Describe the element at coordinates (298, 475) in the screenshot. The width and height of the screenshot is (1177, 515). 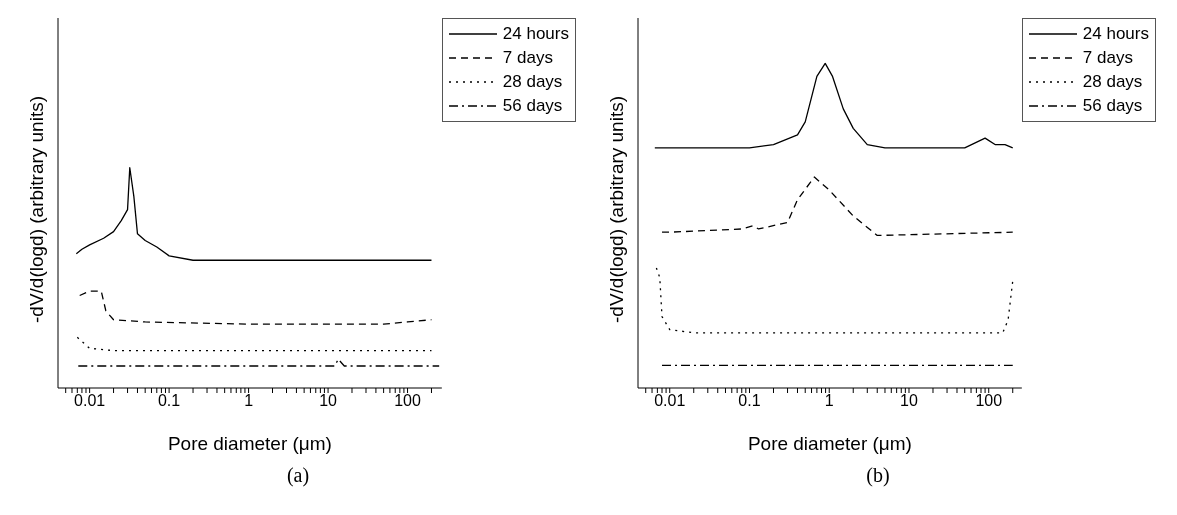
I see `text: (a)` at that location.